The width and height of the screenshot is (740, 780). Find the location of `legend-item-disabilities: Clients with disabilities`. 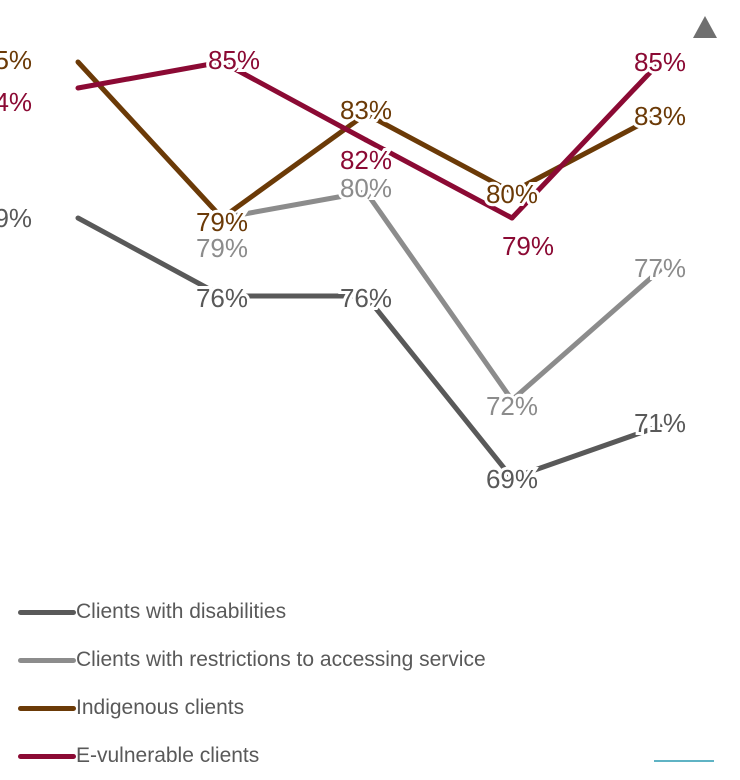

legend-item-disabilities: Clients with disabilities is located at coordinates (252, 612).